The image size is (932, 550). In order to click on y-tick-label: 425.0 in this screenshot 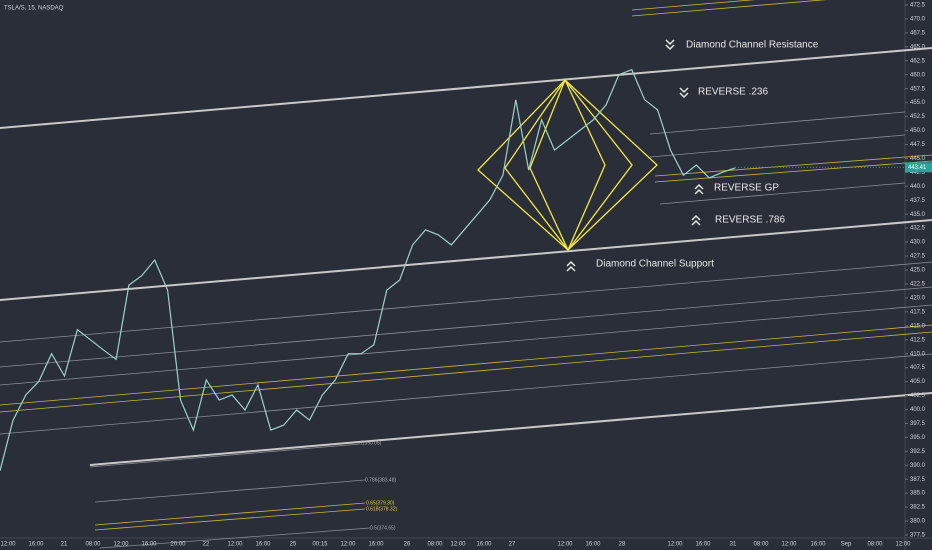, I will do `click(918, 271)`.